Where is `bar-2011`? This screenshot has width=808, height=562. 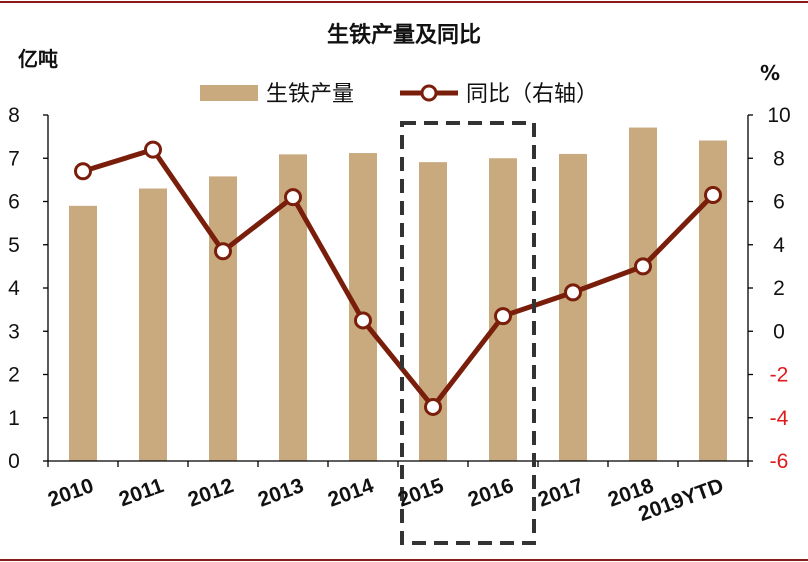
bar-2011 is located at coordinates (153, 324).